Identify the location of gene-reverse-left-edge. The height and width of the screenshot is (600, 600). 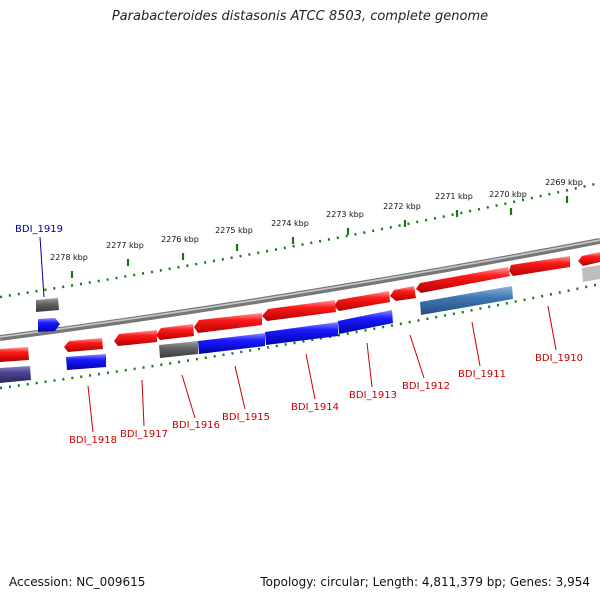
(15, 374).